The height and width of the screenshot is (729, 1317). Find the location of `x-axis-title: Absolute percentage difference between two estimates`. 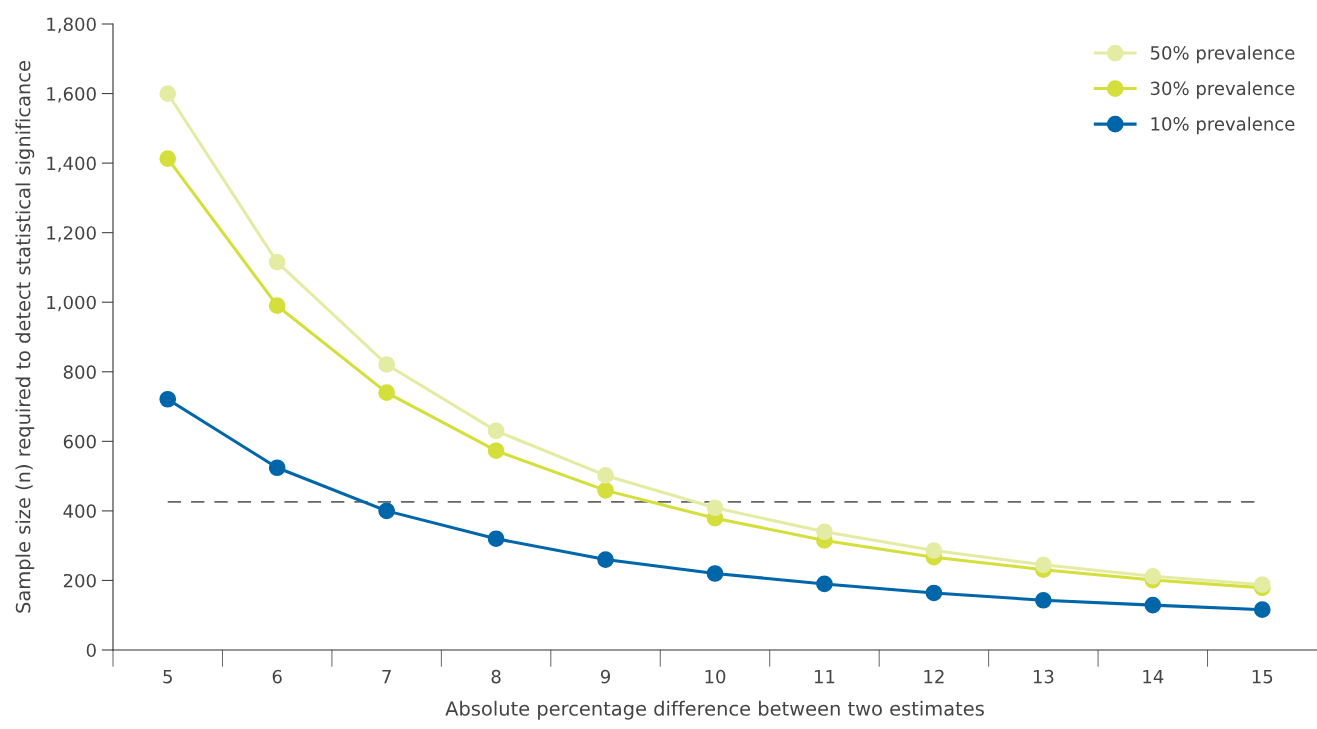

x-axis-title: Absolute percentage difference between two estimates is located at coordinates (714, 710).